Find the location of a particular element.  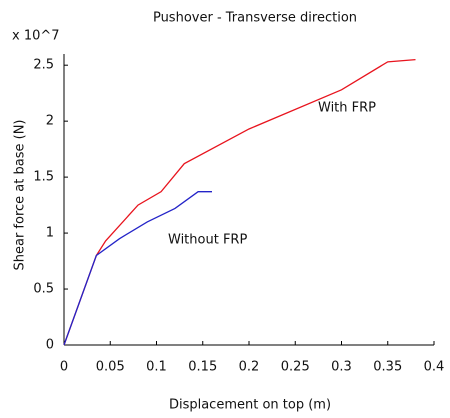

x-tick-label: 0.2 is located at coordinates (249, 367).